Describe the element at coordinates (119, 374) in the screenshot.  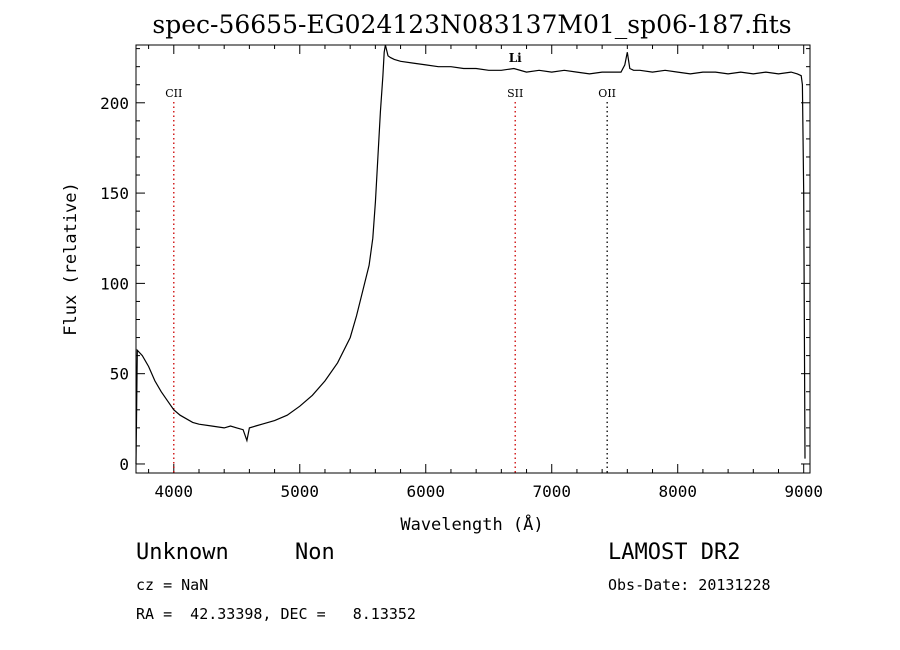
I see `y-tick-label: 50` at that location.